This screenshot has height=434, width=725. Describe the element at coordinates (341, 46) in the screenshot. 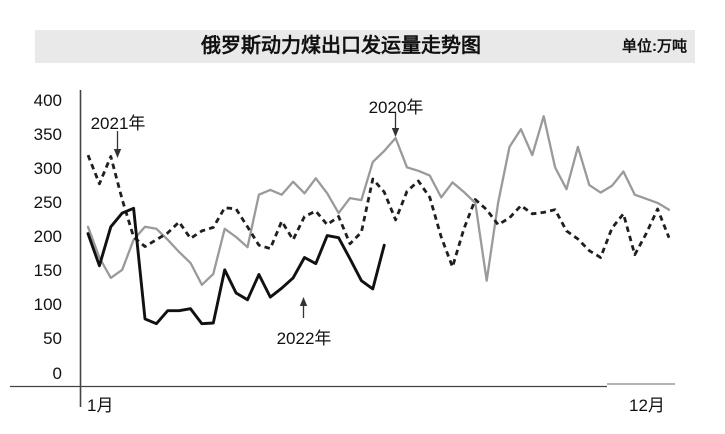

I see `chart-title: 俄罗斯动力煤出口发运量走势图` at that location.